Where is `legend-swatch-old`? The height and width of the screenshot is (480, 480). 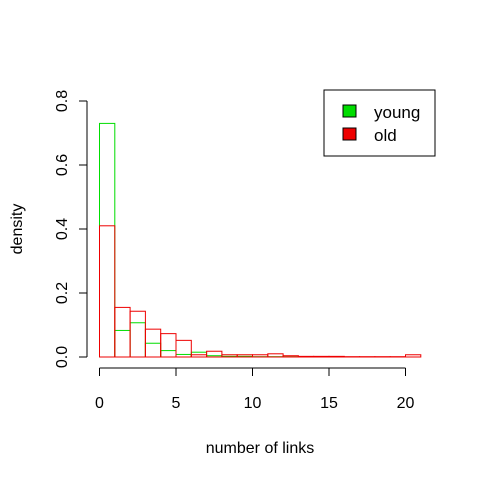
legend-swatch-old is located at coordinates (349, 134).